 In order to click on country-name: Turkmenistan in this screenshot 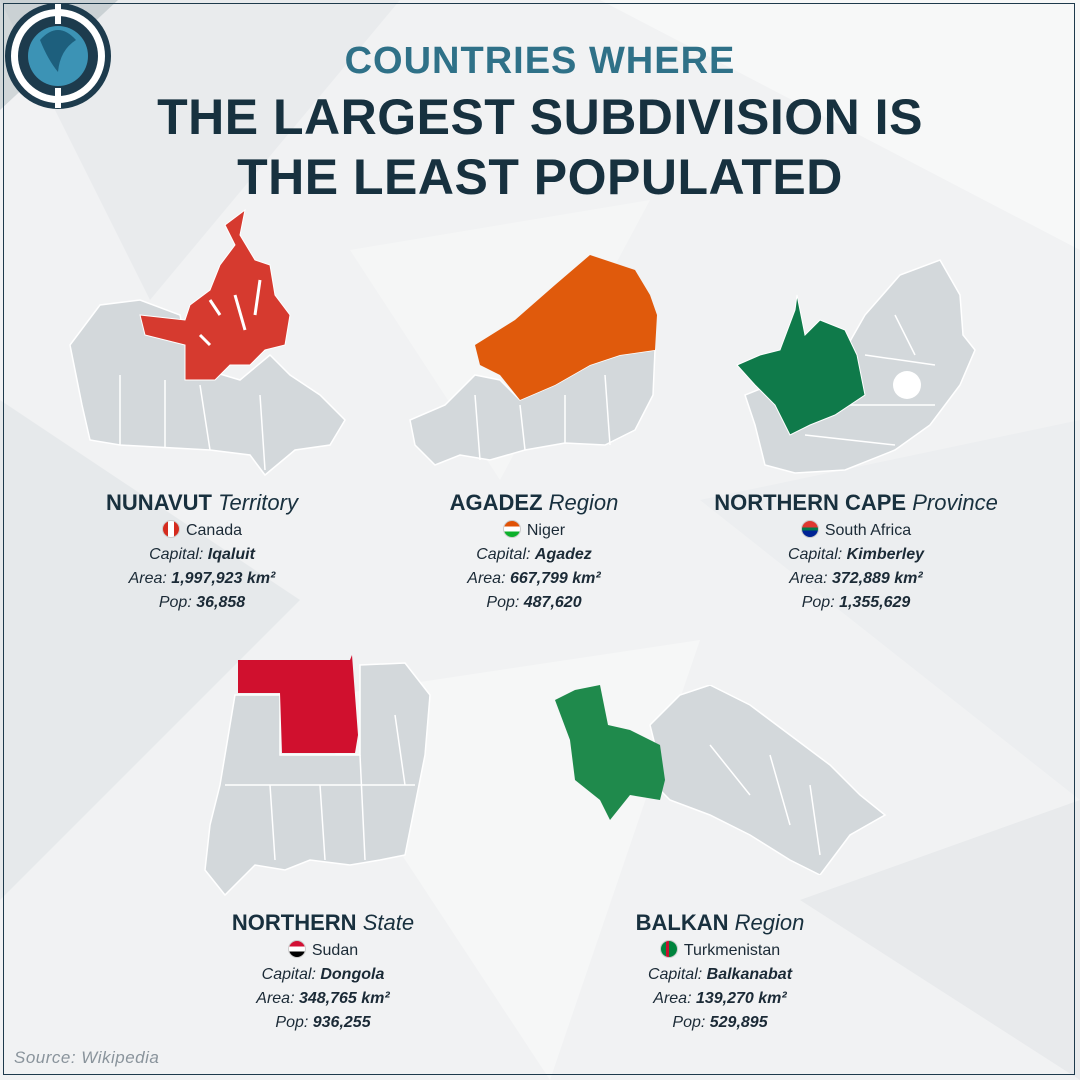, I will do `click(732, 950)`.